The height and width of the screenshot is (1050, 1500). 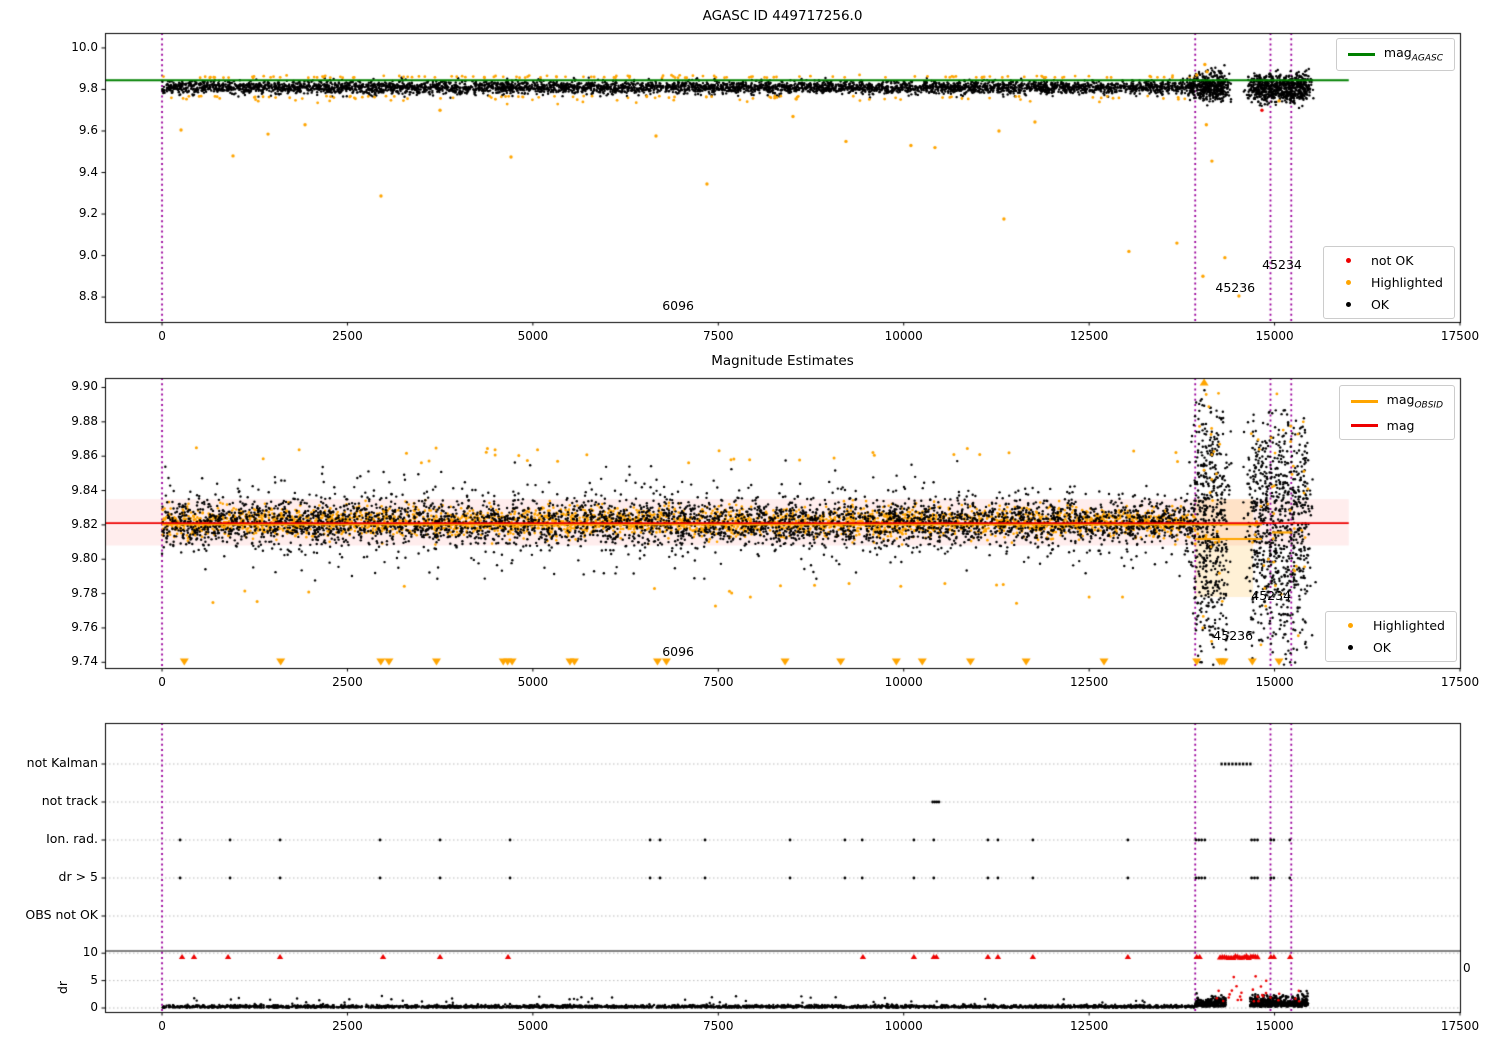 What do you see at coordinates (84, 386) in the screenshot?
I see `y-tick-label: 9.90` at bounding box center [84, 386].